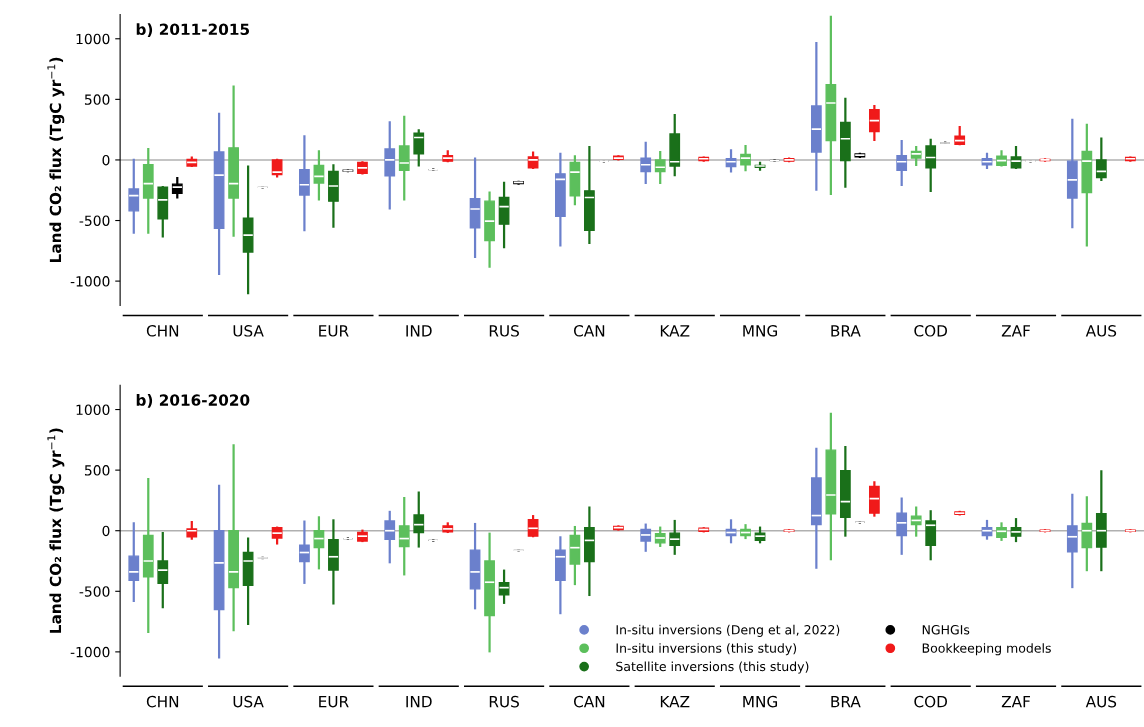 This screenshot has height=727, width=1144. What do you see at coordinates (193, 30) in the screenshot?
I see `text: b) 2011-2015` at bounding box center [193, 30].